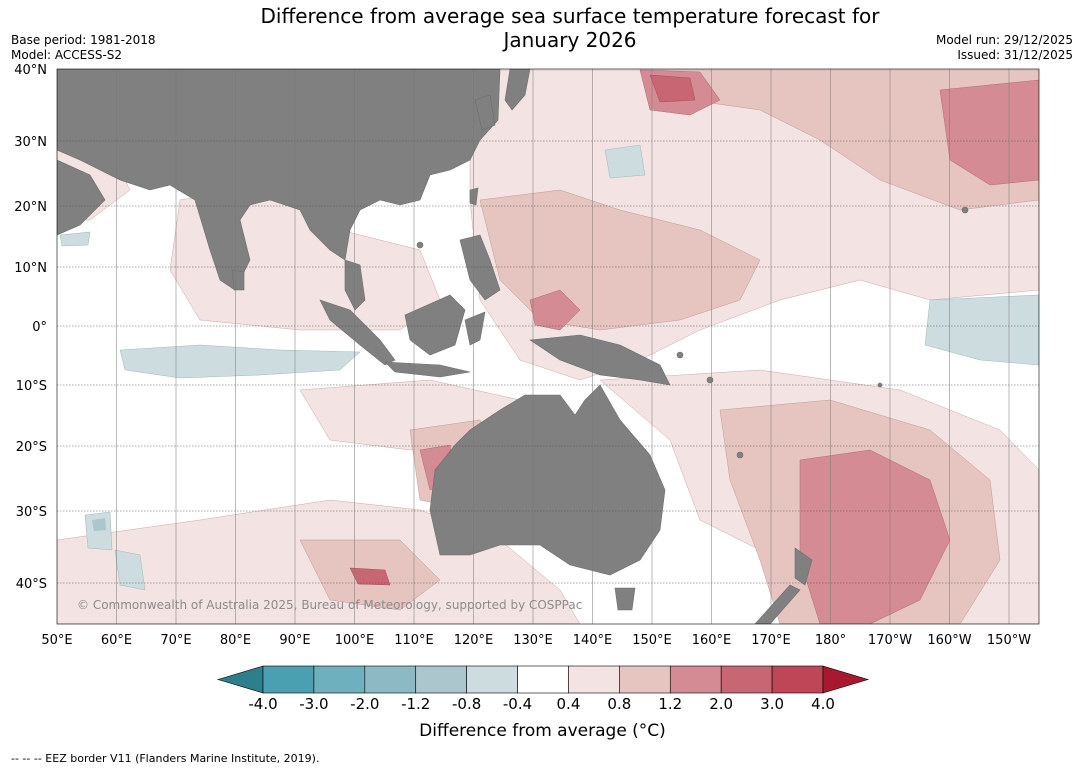  Describe the element at coordinates (772, 704) in the screenshot. I see `colorbar-tick-label: 3.0` at that location.